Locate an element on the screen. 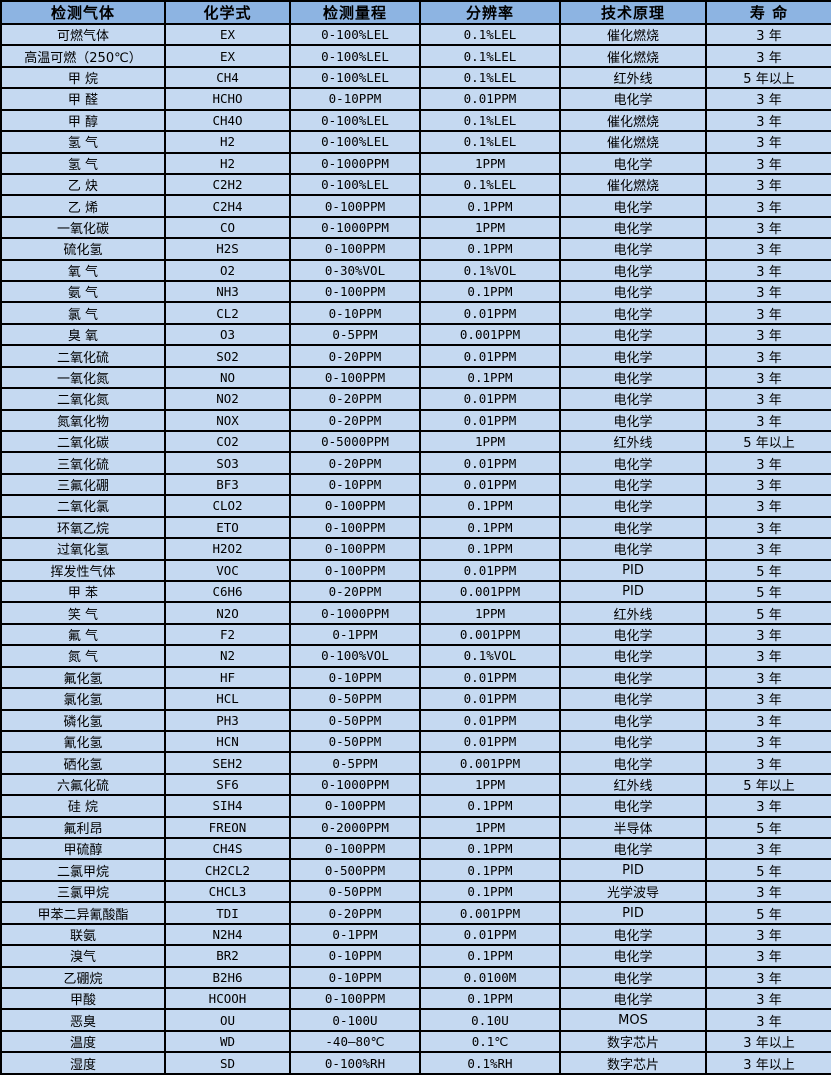 This screenshot has height=1075, width=831. cell-gas: 氯化氢 is located at coordinates (83, 699).